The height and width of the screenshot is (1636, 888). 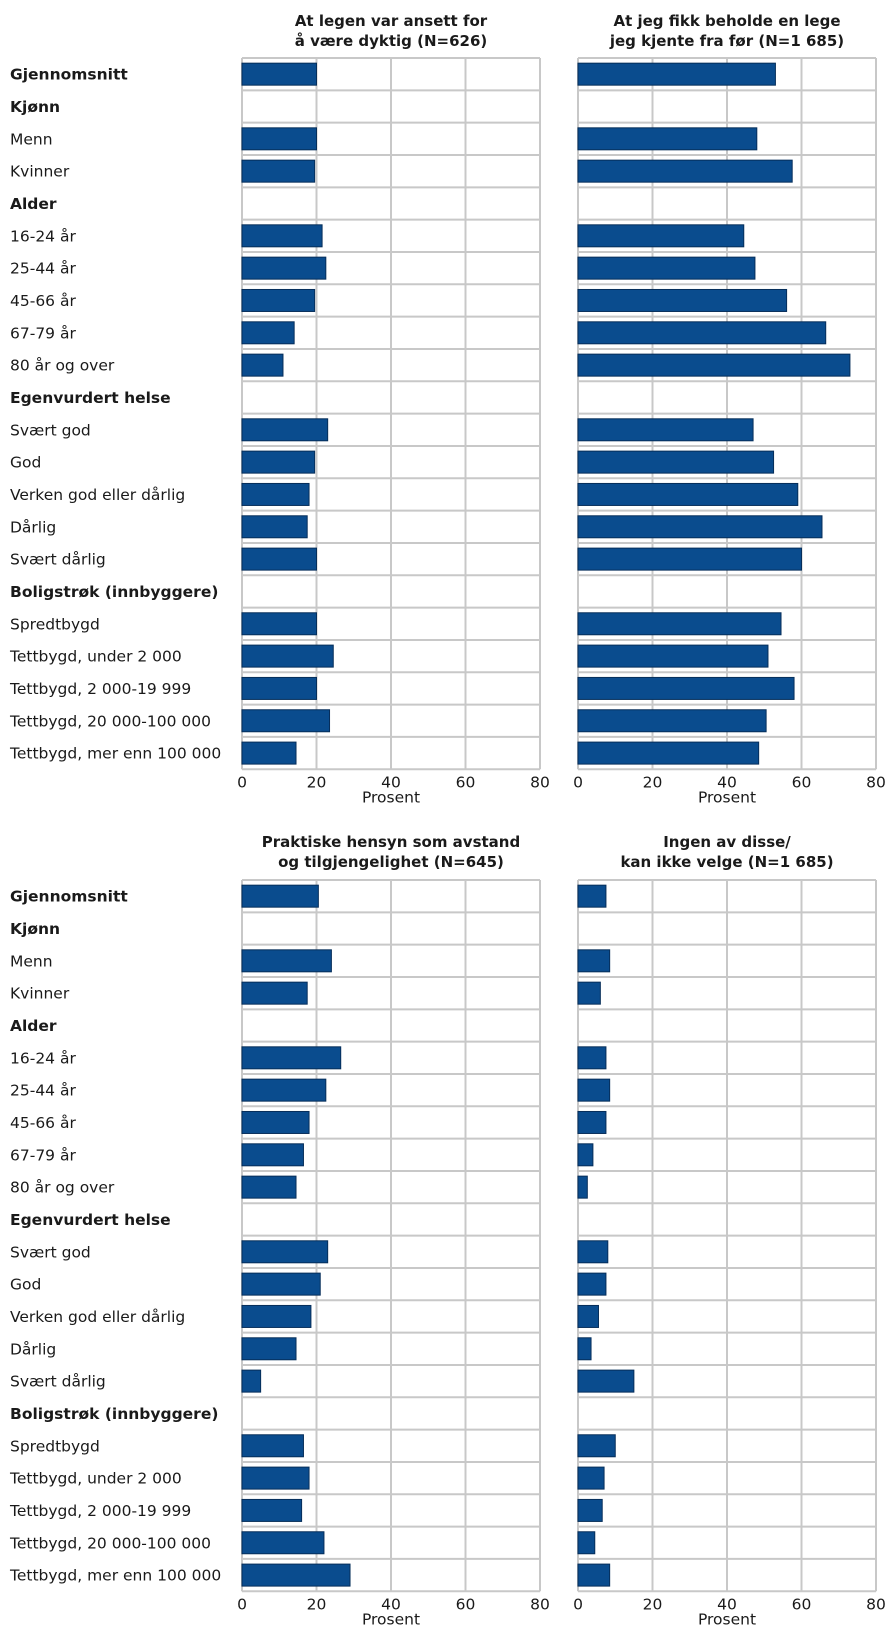 I want to click on category-label: Verken god eller dårlig, so click(x=97, y=1317).